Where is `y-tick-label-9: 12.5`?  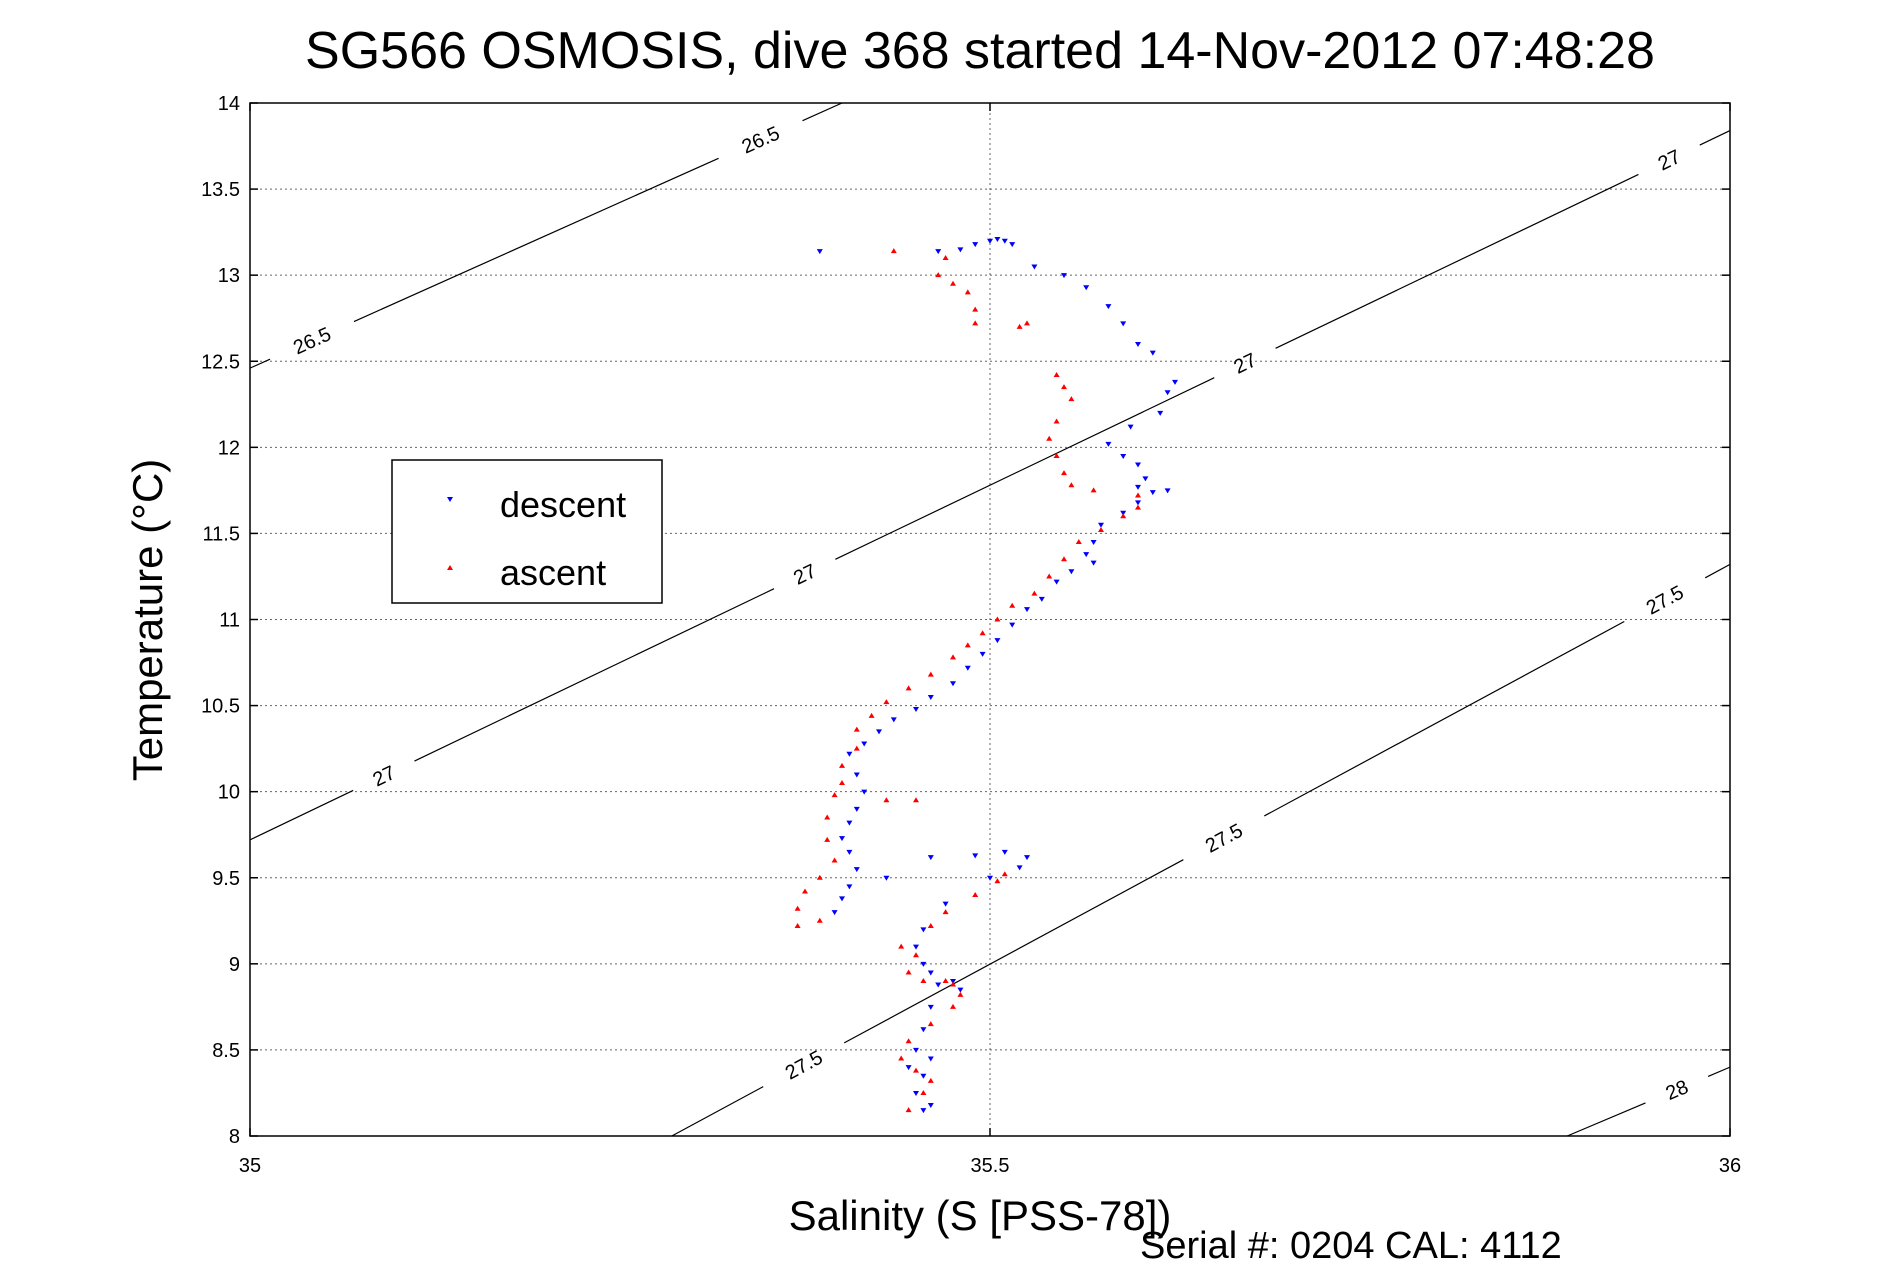 y-tick-label-9: 12.5 is located at coordinates (220, 362).